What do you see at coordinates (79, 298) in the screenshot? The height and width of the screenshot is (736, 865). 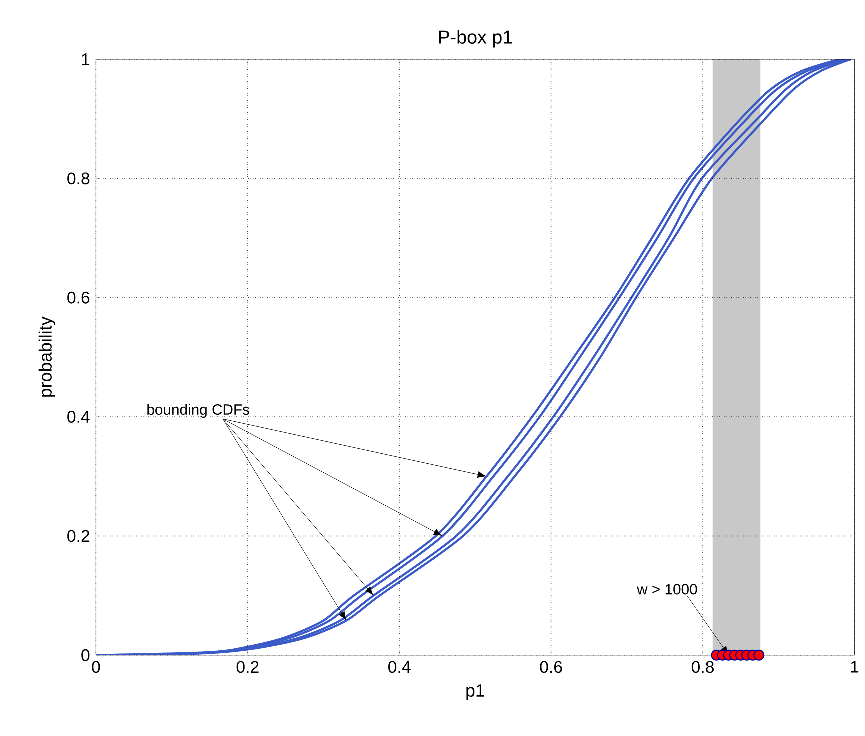 I see `y-tick-label: 0.6` at bounding box center [79, 298].